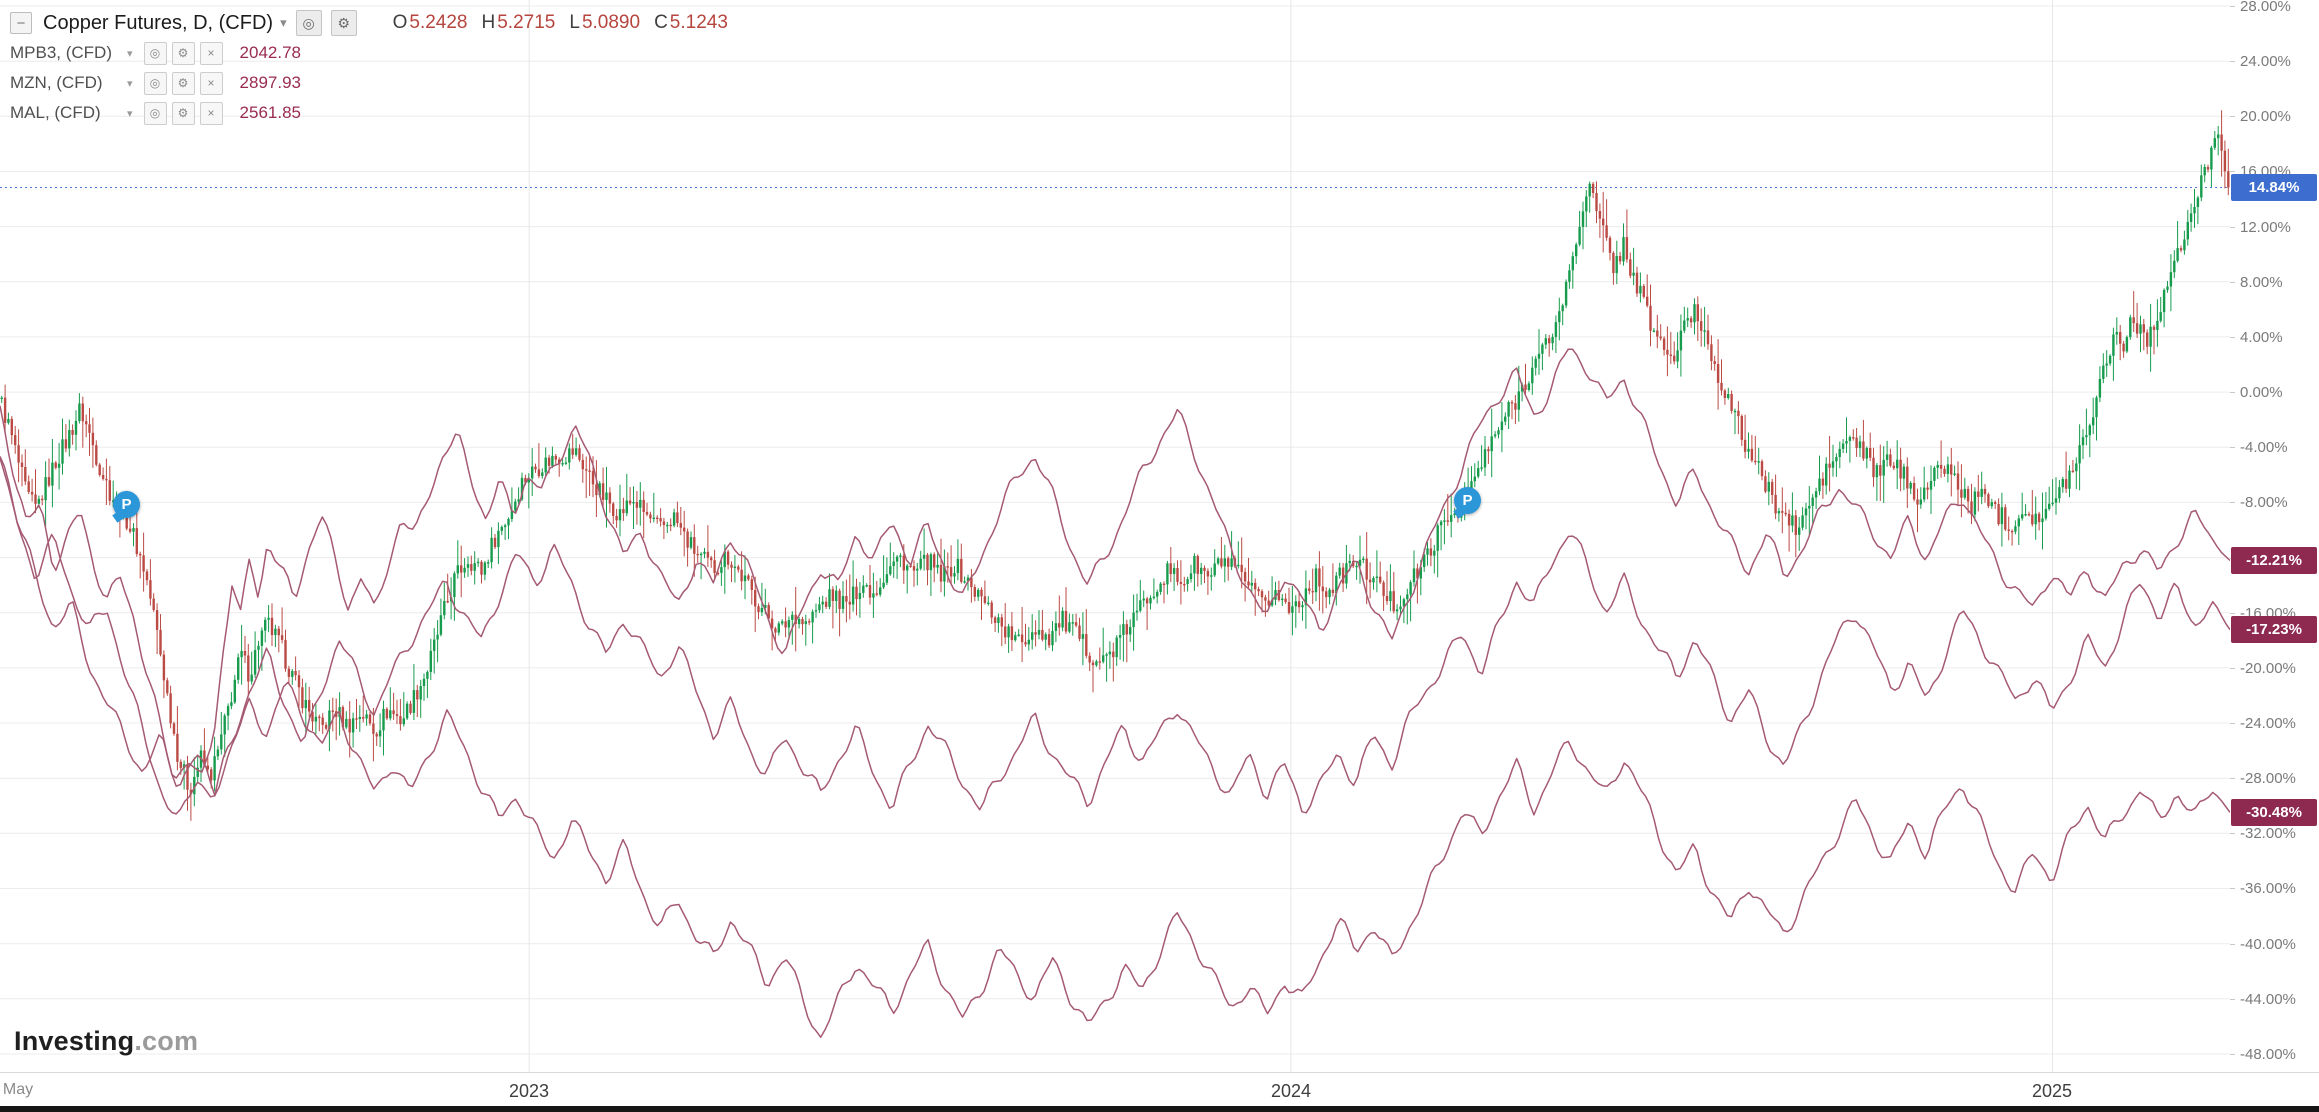  I want to click on logo-tld: .com, so click(166, 1041).